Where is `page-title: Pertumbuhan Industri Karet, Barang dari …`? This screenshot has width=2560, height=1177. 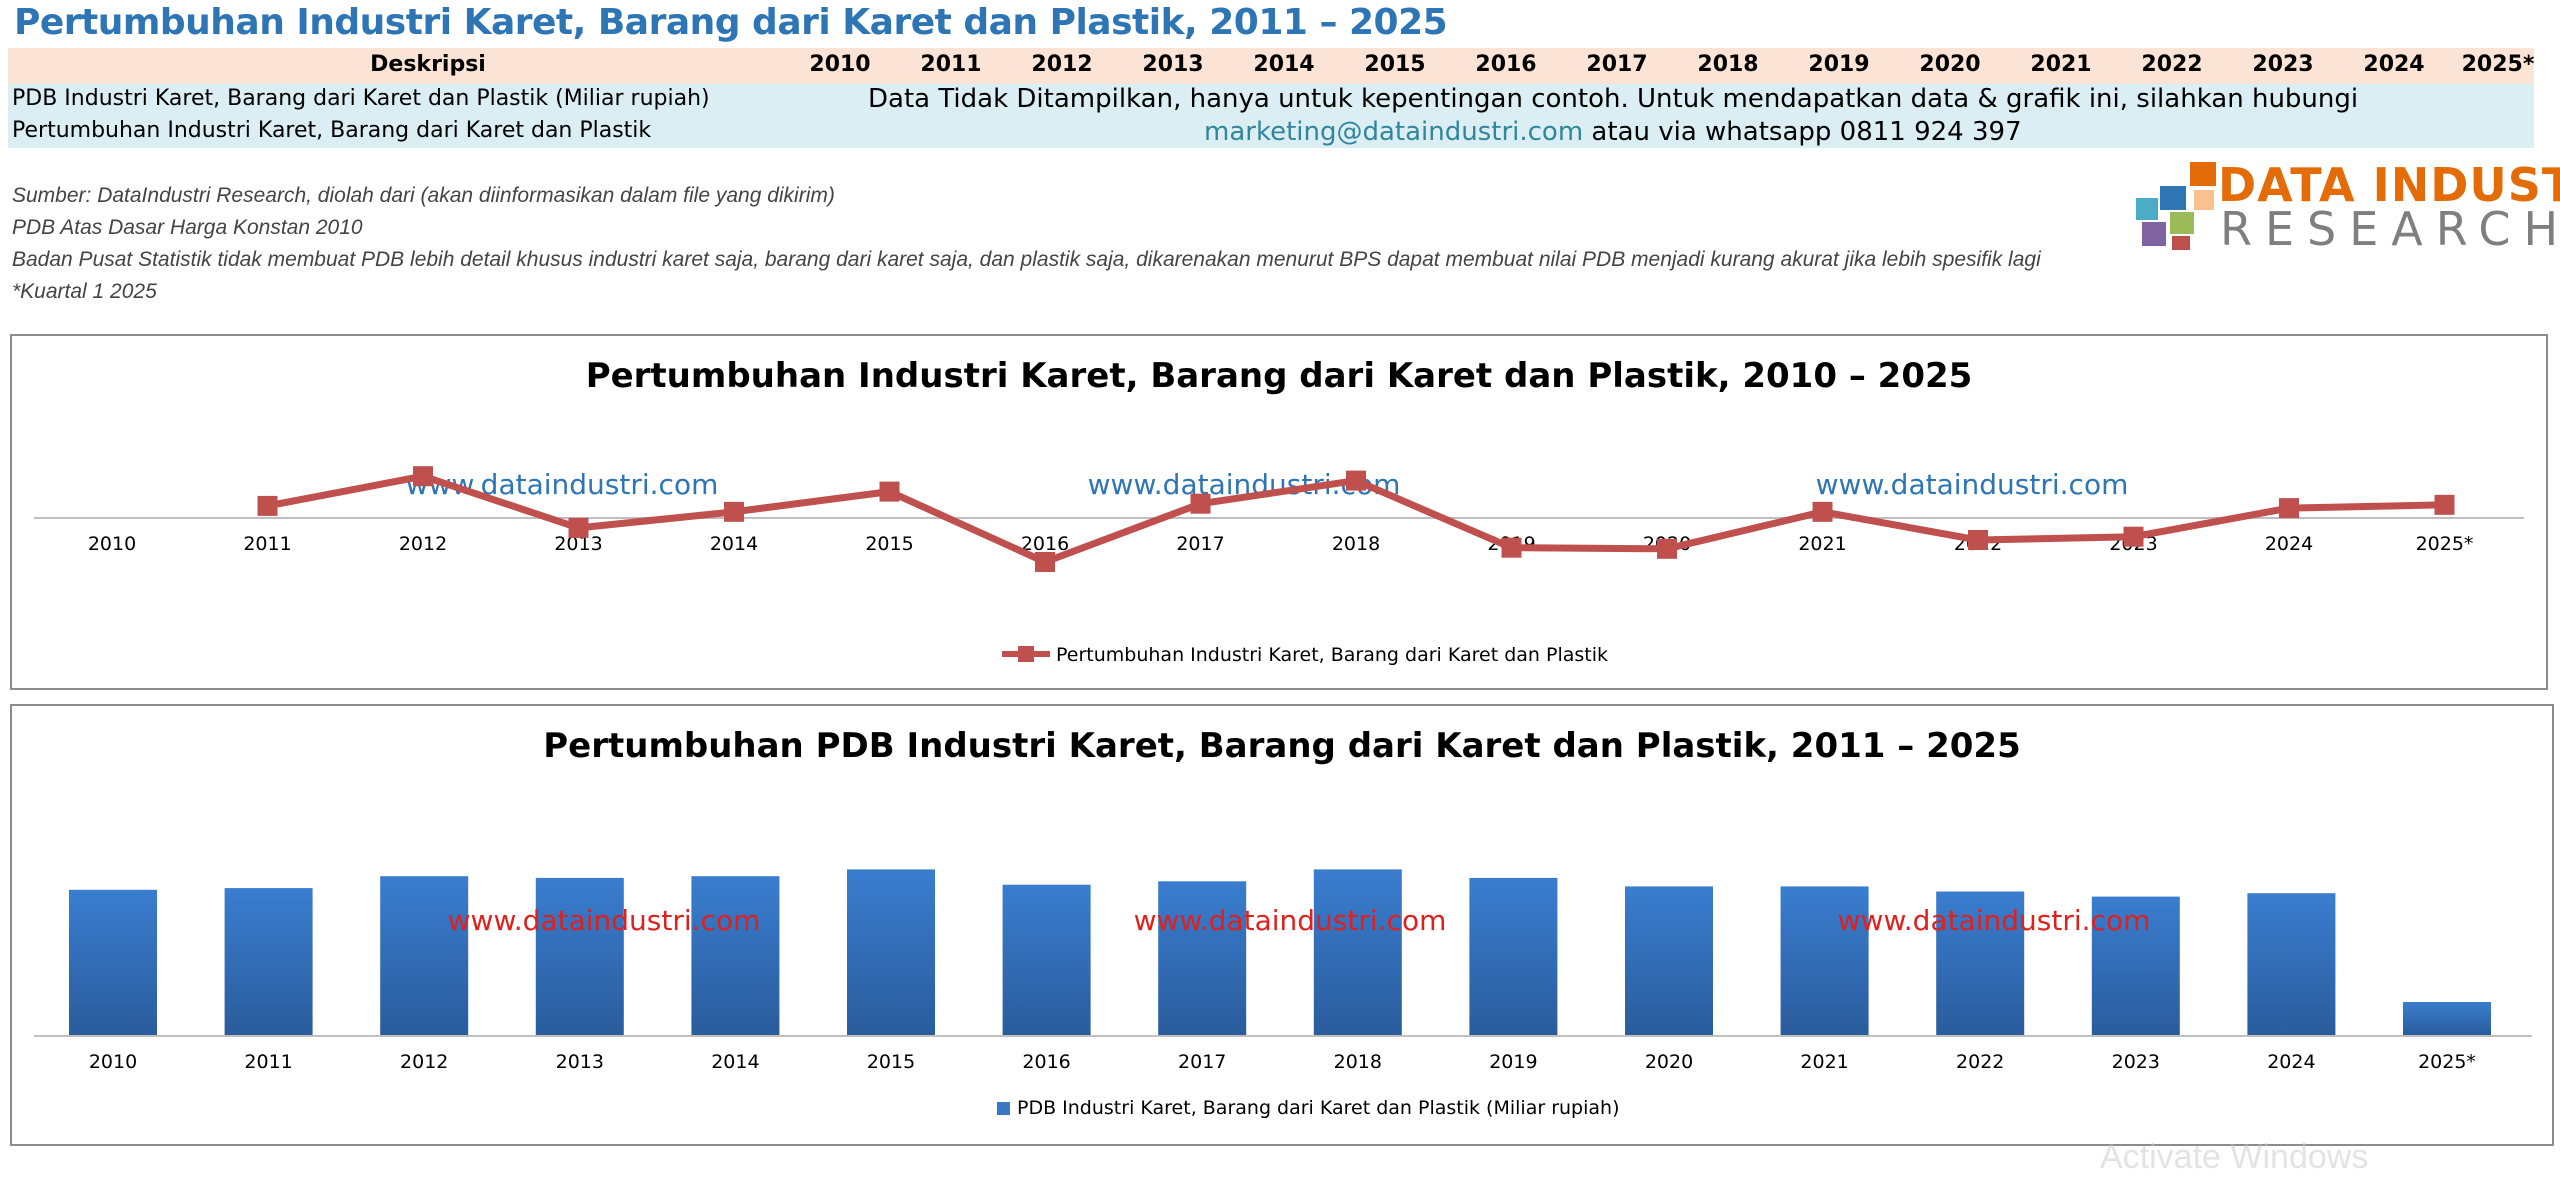
page-title: Pertumbuhan Industri Karet, Barang dari … is located at coordinates (731, 22).